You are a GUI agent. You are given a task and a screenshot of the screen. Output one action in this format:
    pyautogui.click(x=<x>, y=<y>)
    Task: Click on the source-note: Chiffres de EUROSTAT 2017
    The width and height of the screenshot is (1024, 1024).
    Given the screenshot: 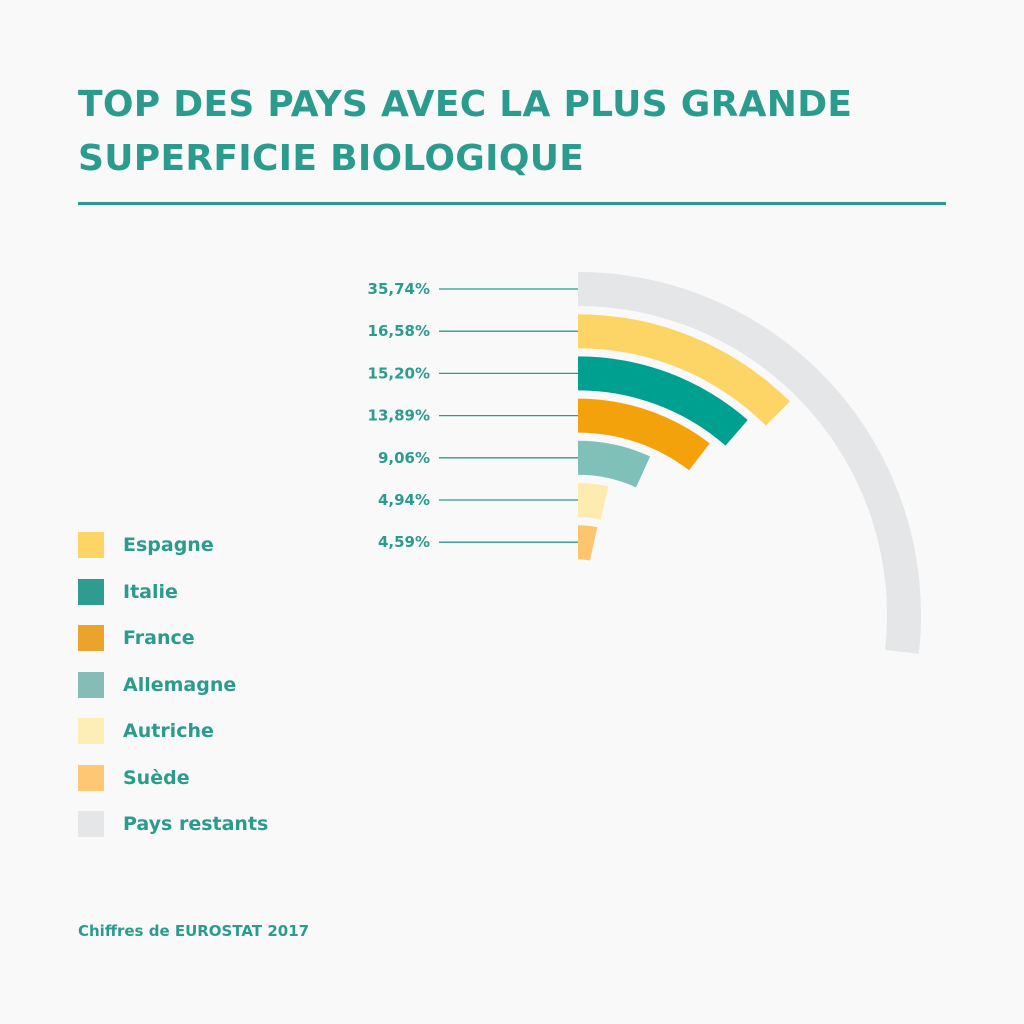 What is the action you would take?
    pyautogui.click(x=194, y=931)
    